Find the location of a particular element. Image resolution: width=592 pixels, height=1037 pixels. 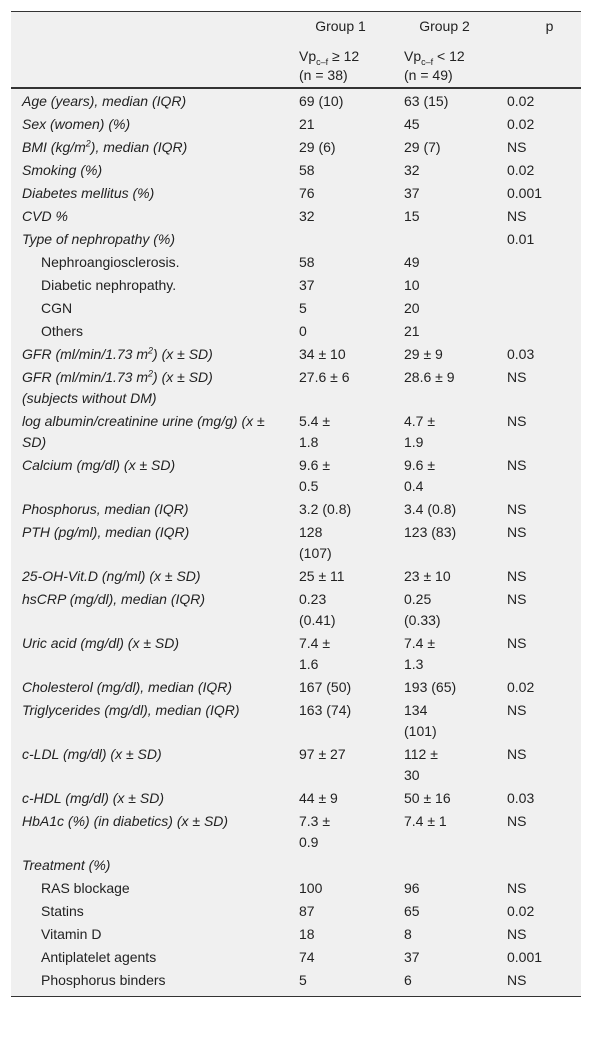

cell-g2: 7.4 ± 1 is located at coordinates (425, 821).